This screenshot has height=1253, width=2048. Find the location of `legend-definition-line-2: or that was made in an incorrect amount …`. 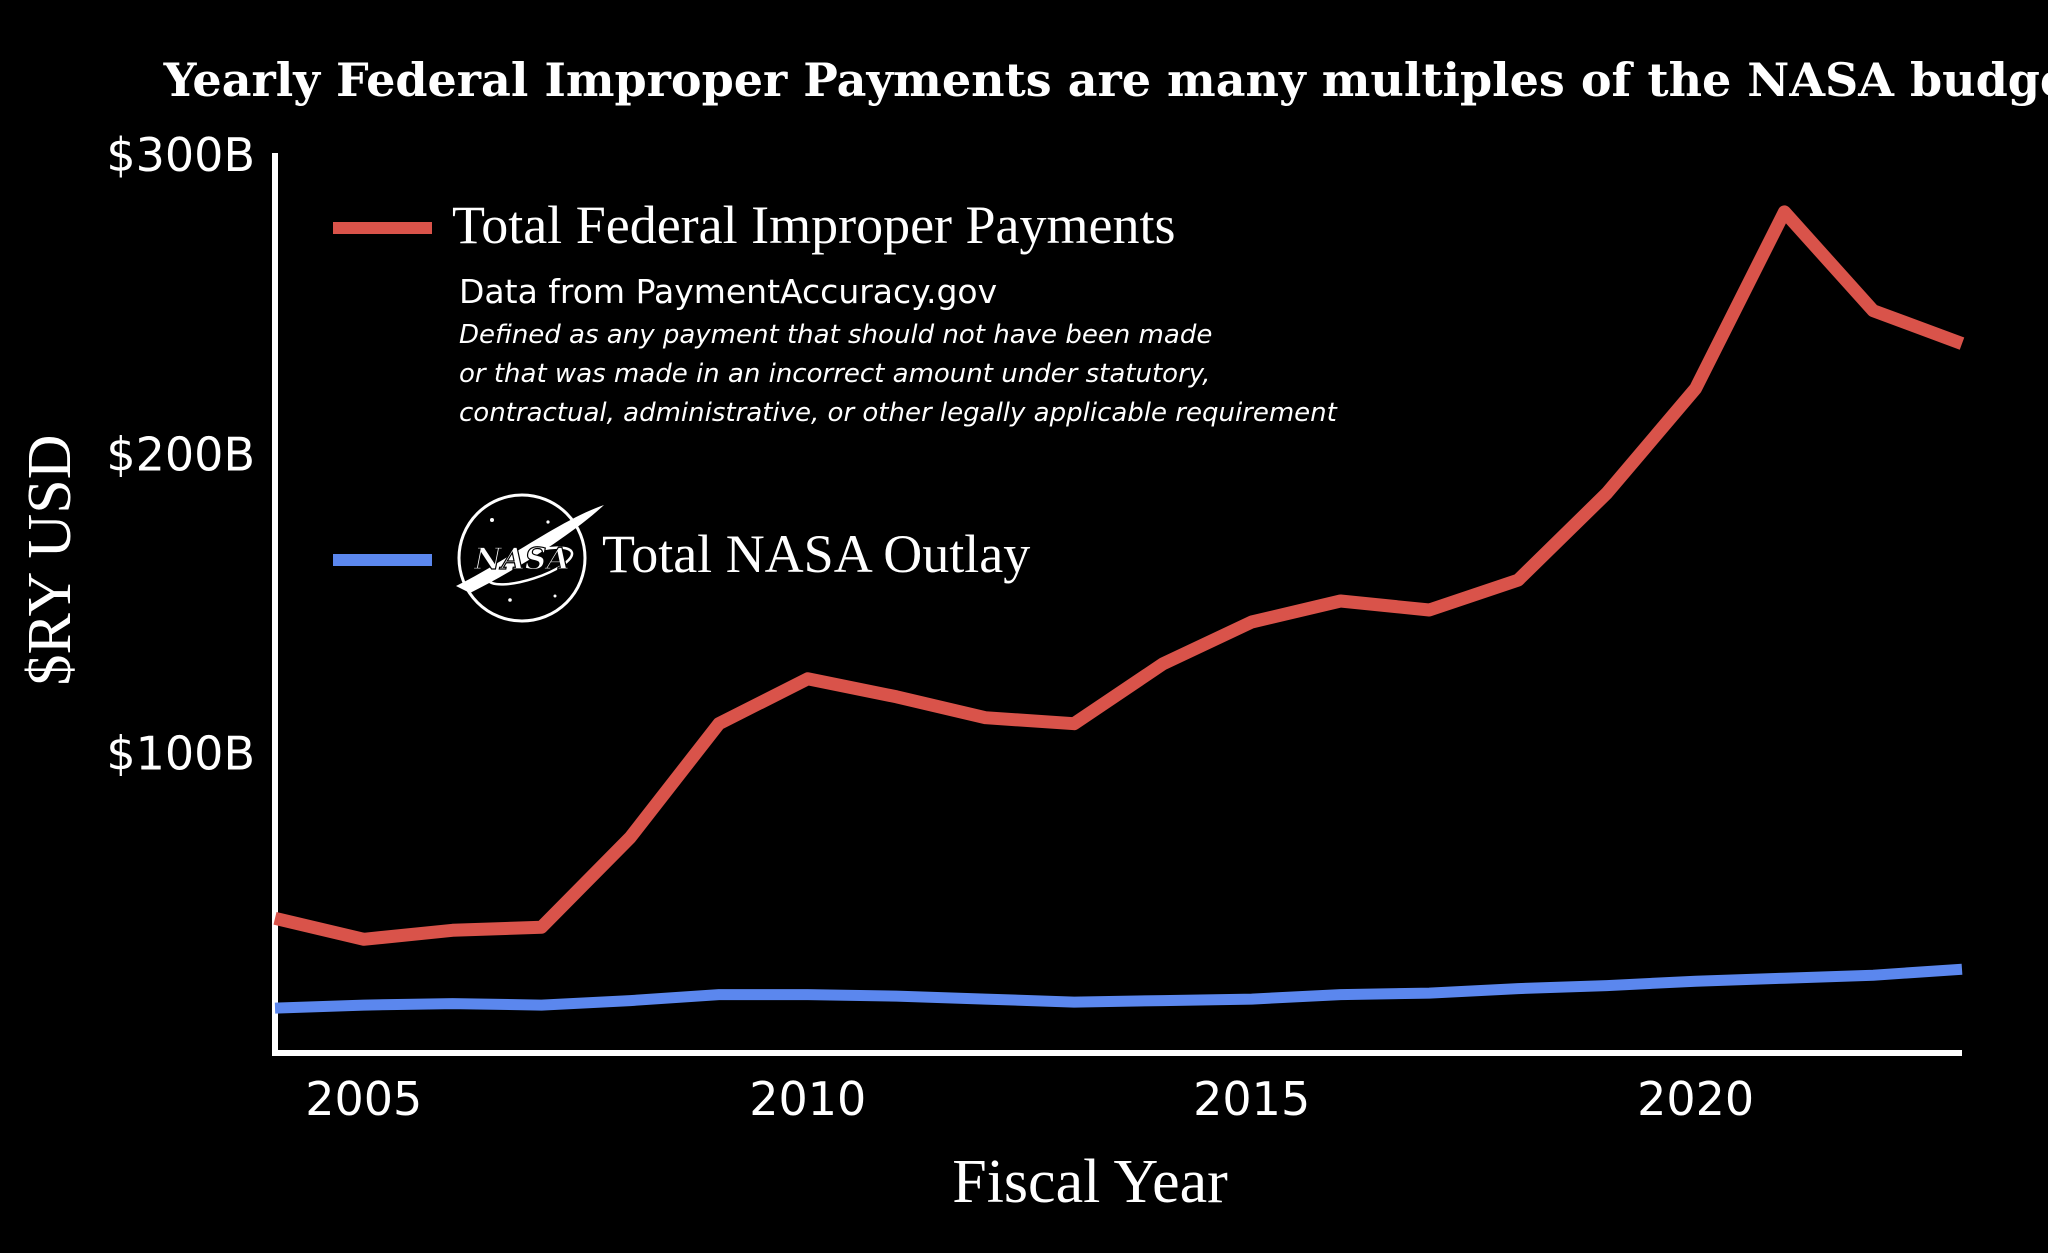

legend-definition-line-2: or that was made in an incorrect amount … is located at coordinates (834, 374).